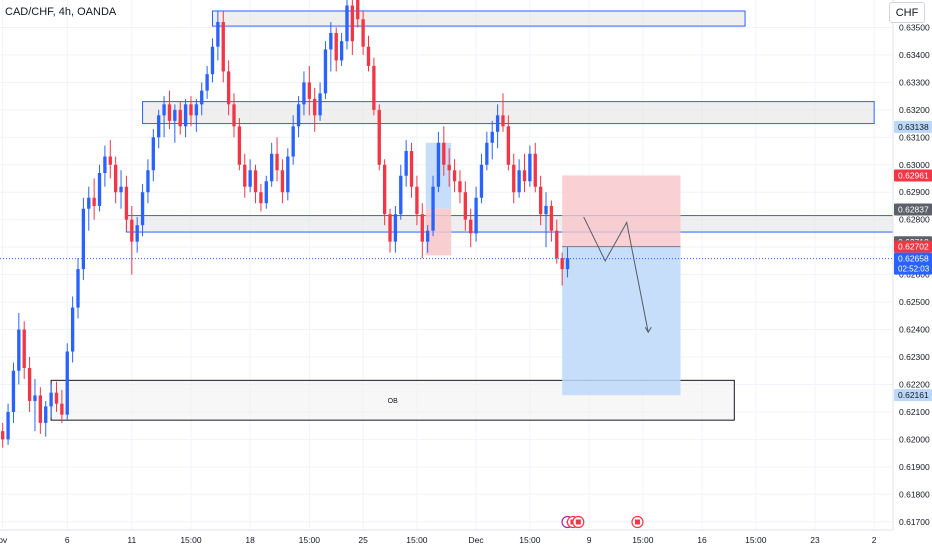 The image size is (932, 550). I want to click on flag-glyph, so click(637, 522).